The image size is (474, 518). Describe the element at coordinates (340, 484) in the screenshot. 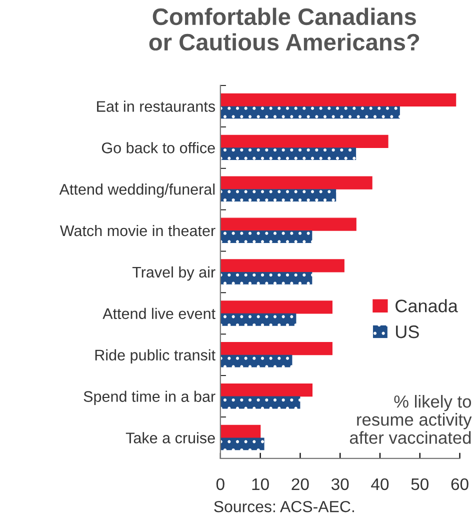

I see `x-tick-label: 30` at that location.